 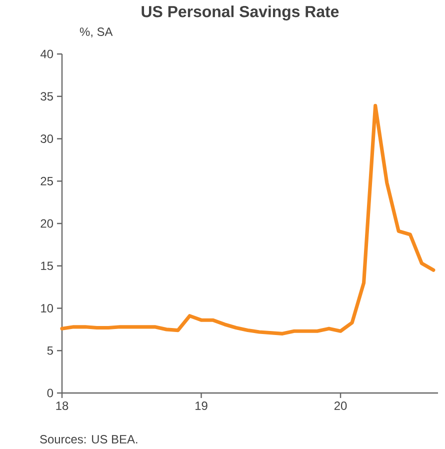 What do you see at coordinates (50, 350) in the screenshot?
I see `y-tick-label: 5` at bounding box center [50, 350].